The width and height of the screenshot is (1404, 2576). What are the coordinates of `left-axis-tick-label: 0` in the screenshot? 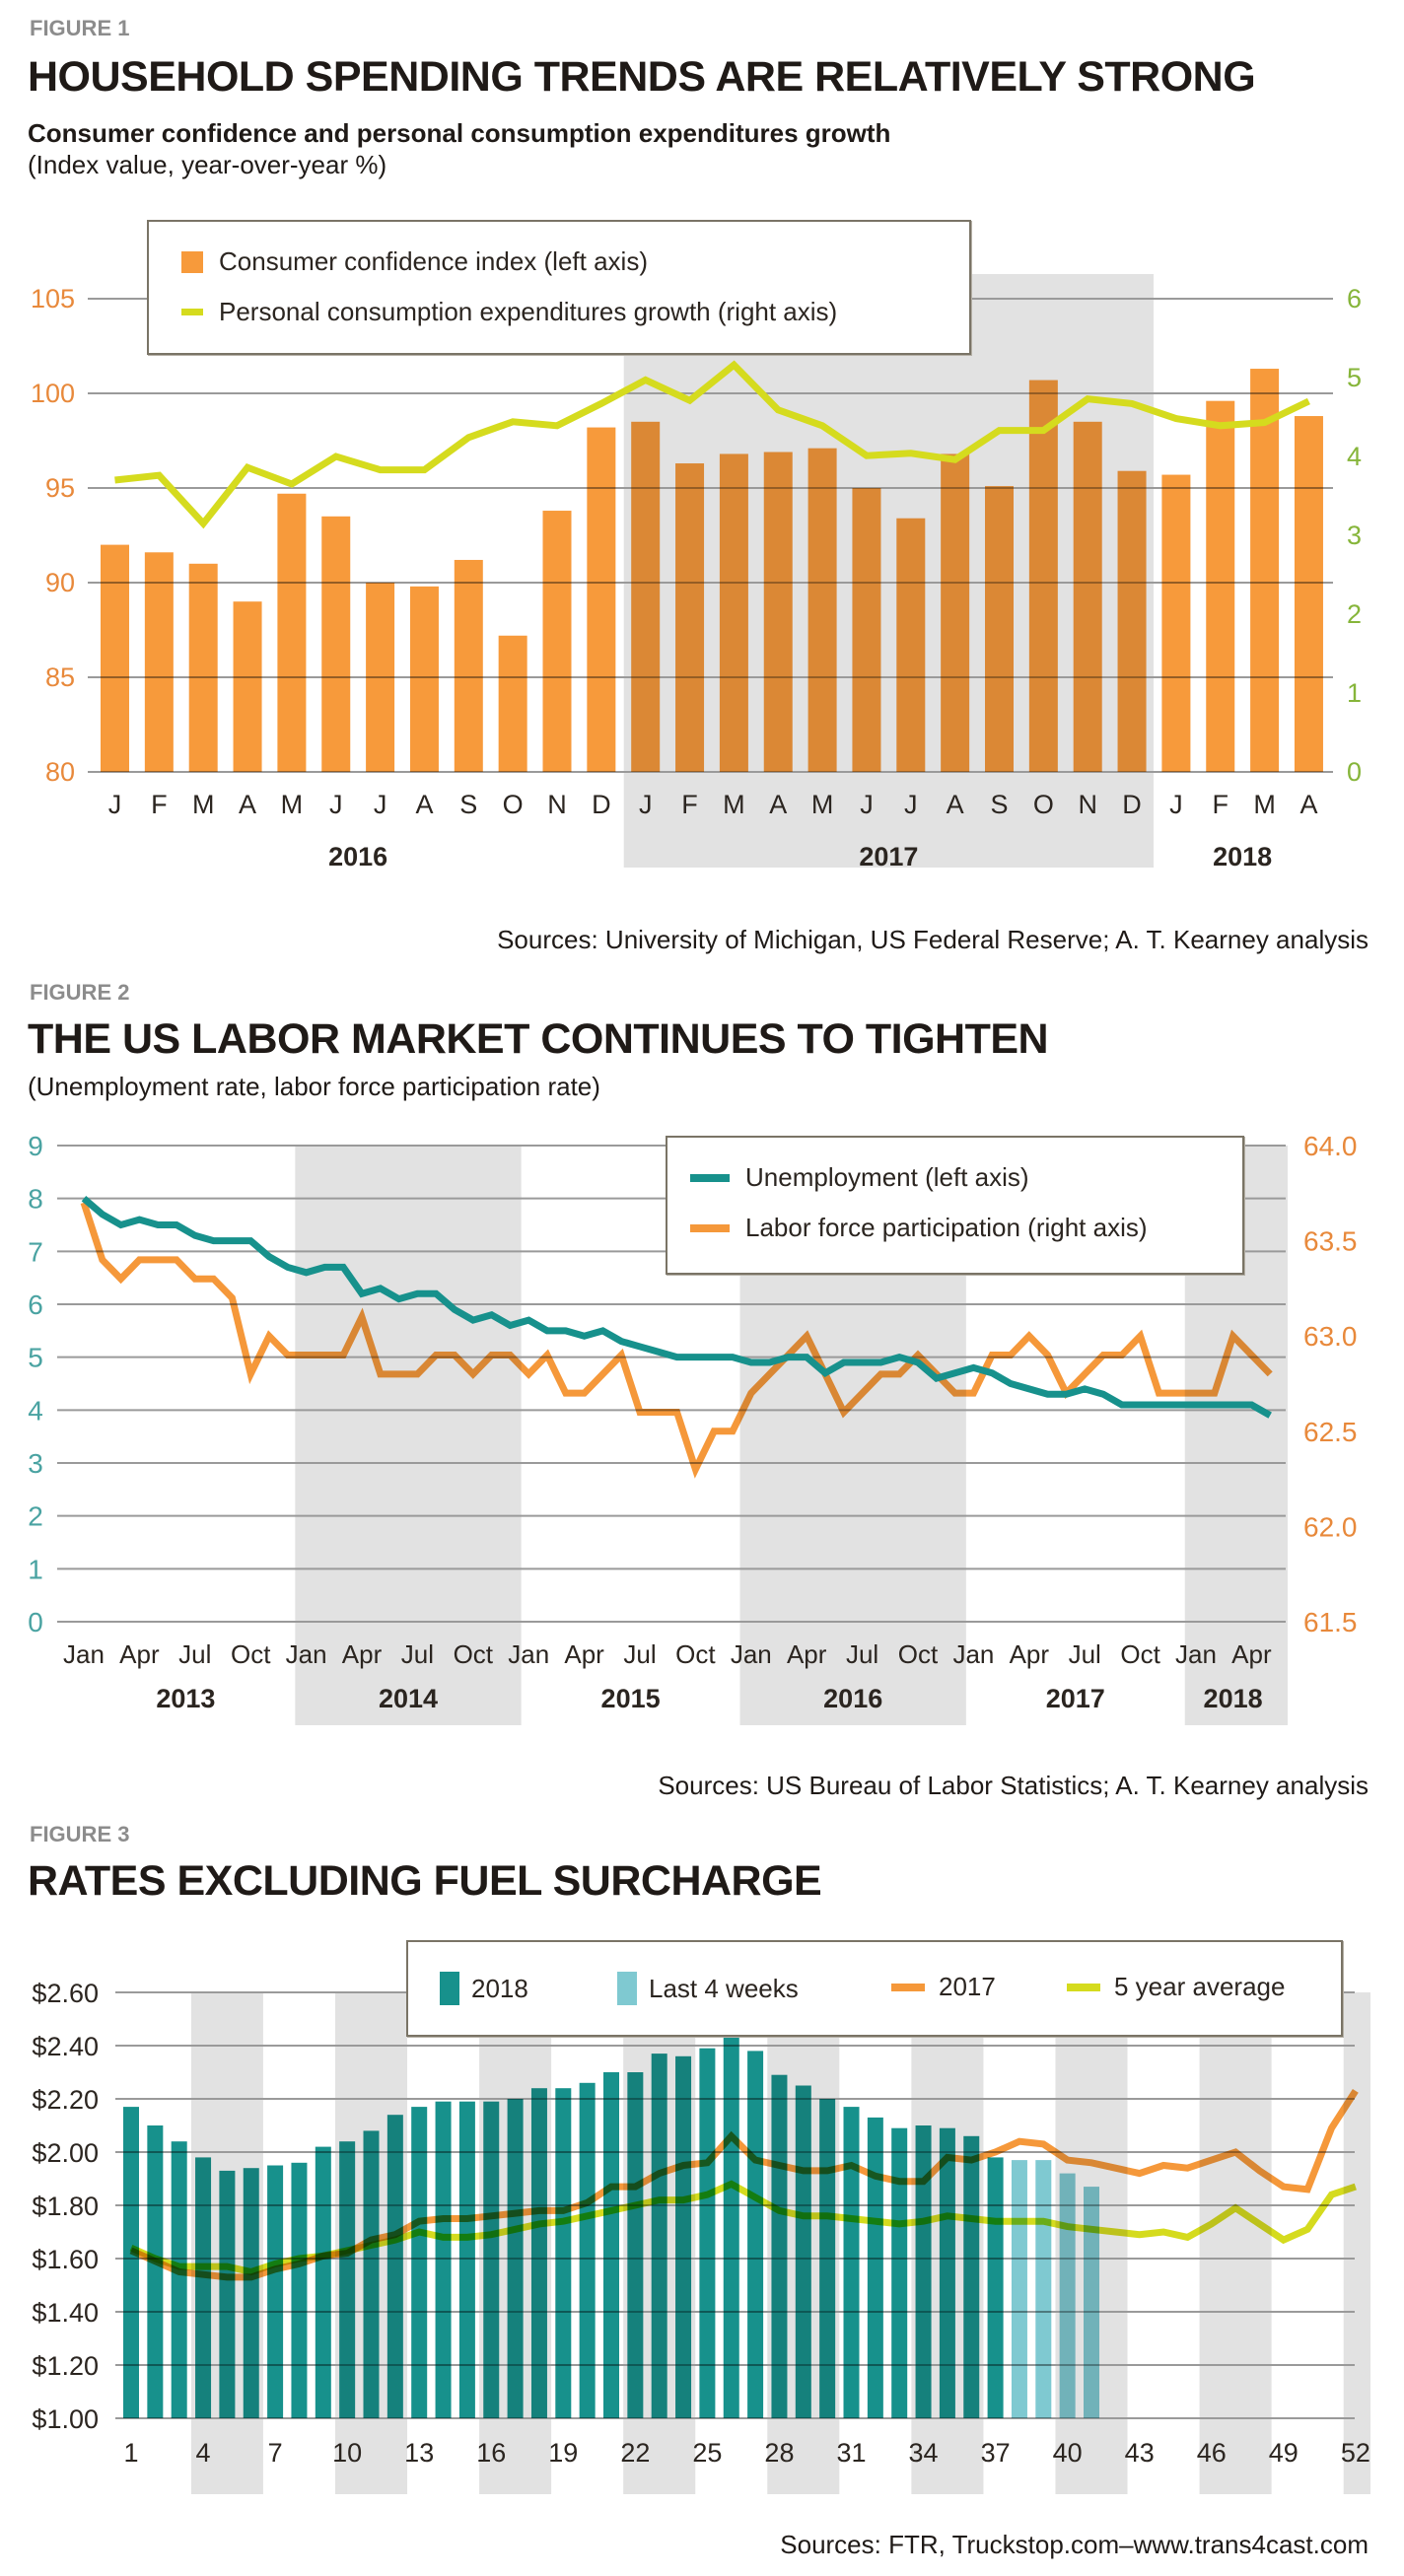 It's located at (35, 1622).